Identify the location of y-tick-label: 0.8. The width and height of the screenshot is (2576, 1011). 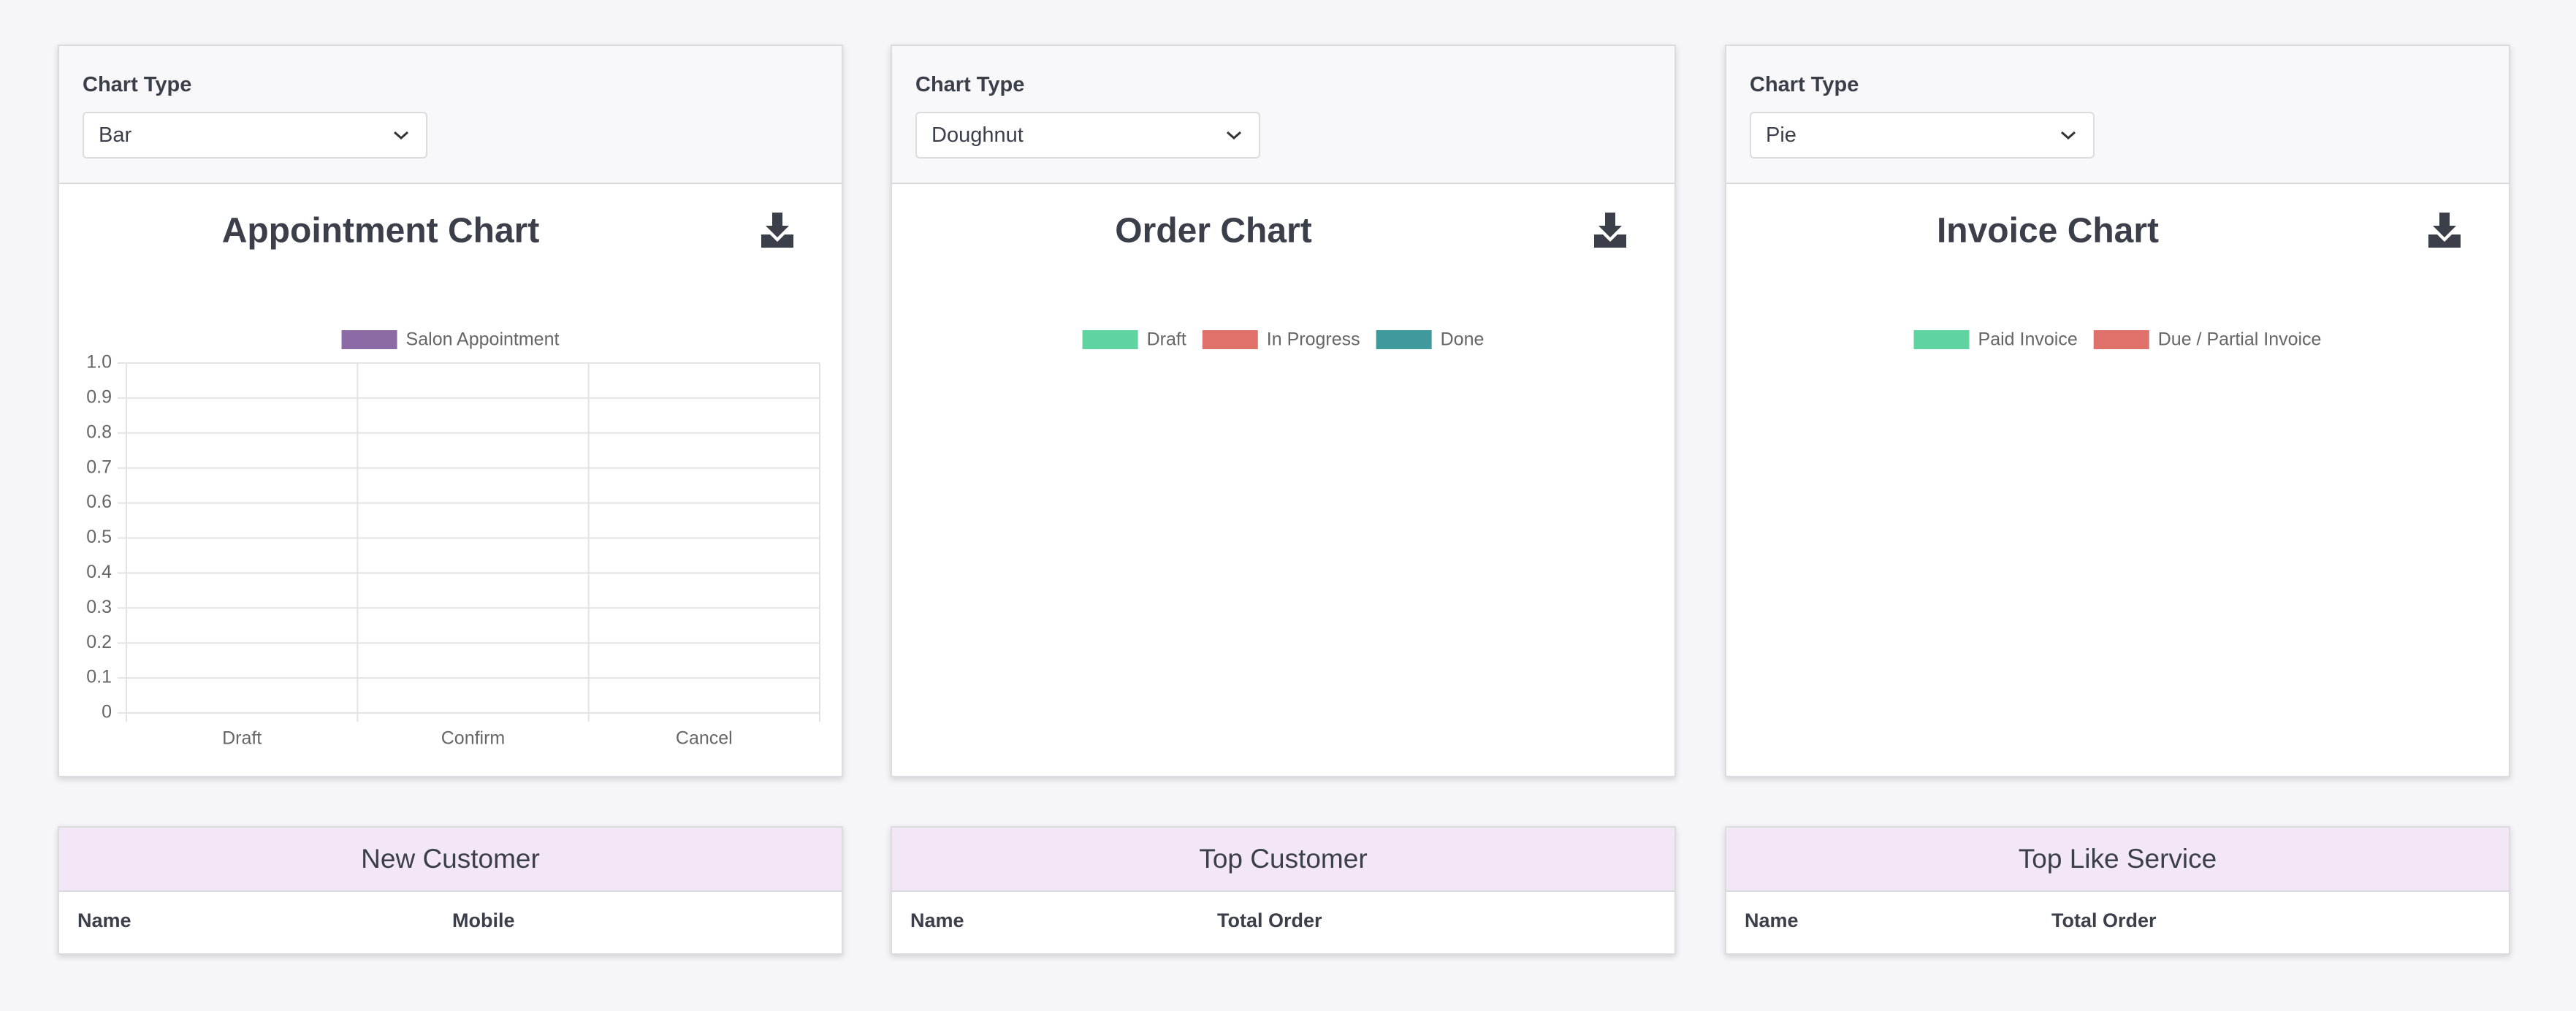
(99, 432).